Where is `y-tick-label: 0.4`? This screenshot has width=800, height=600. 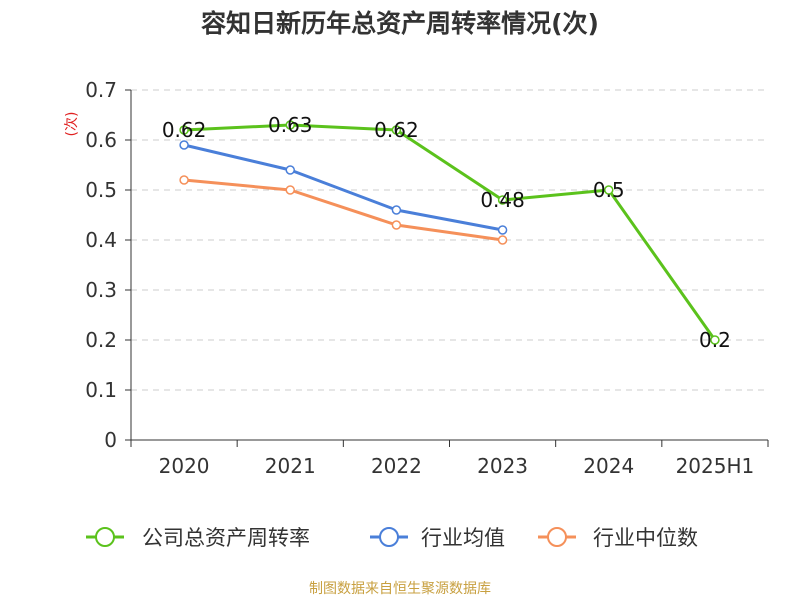
y-tick-label: 0.4 is located at coordinates (101, 240).